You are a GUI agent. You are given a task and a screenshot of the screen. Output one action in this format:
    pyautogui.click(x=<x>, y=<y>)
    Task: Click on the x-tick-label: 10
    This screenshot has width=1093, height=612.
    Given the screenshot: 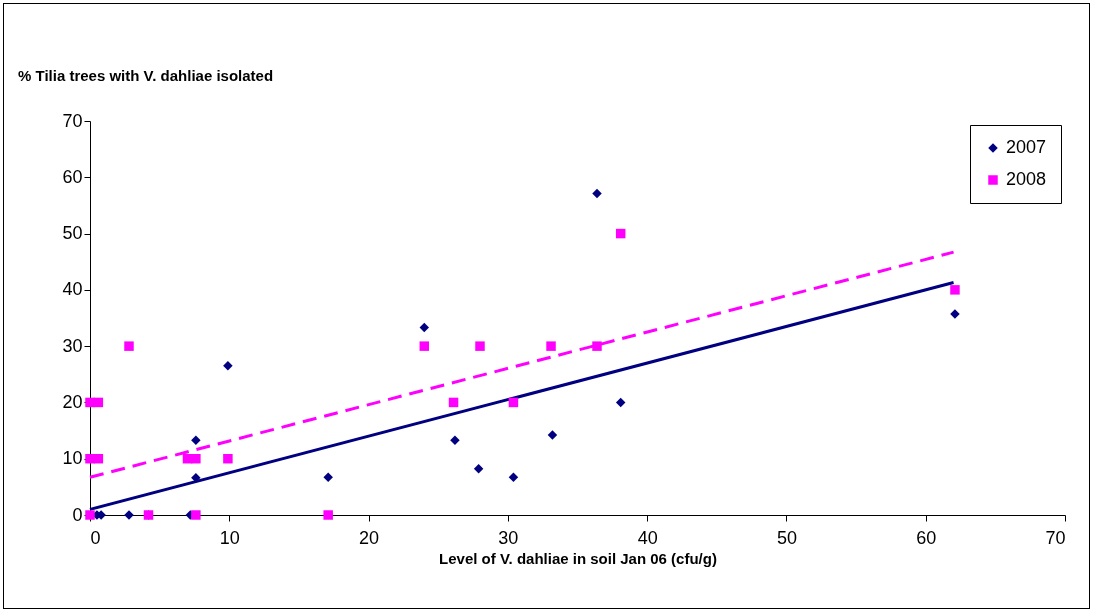 What is the action you would take?
    pyautogui.click(x=229, y=537)
    